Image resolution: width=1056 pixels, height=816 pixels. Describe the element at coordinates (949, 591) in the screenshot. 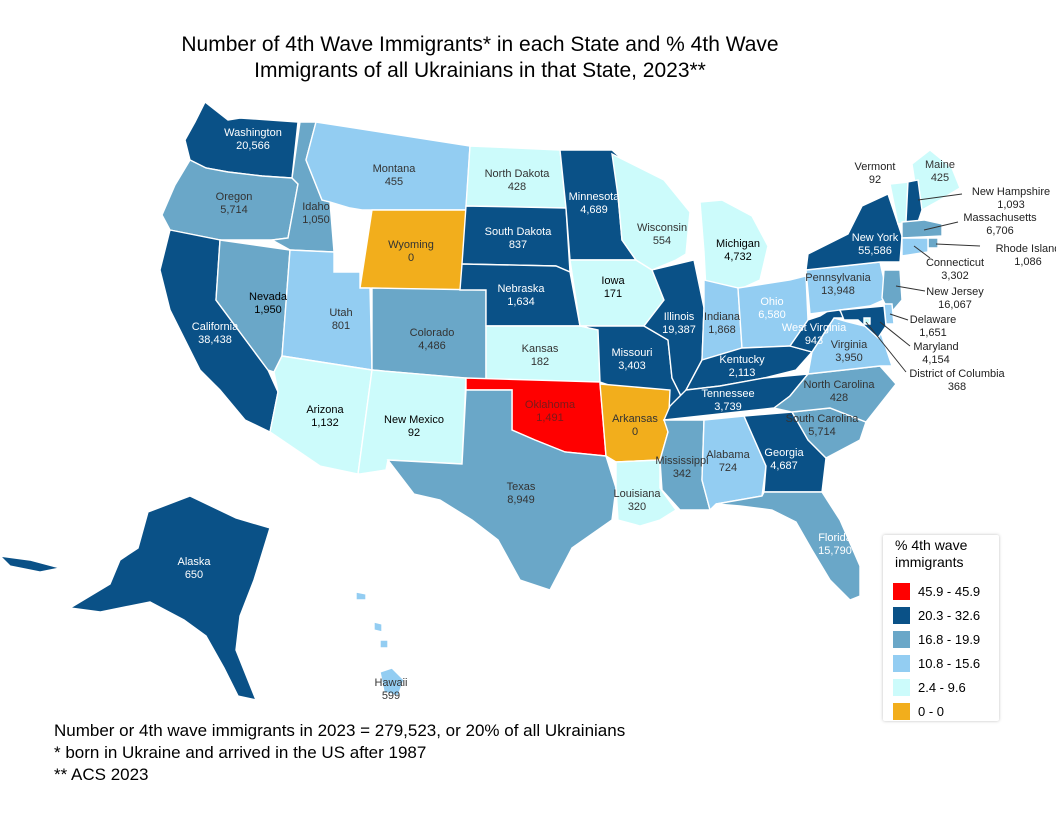

I see `legend-label-0: 45.9 - 45.9` at that location.